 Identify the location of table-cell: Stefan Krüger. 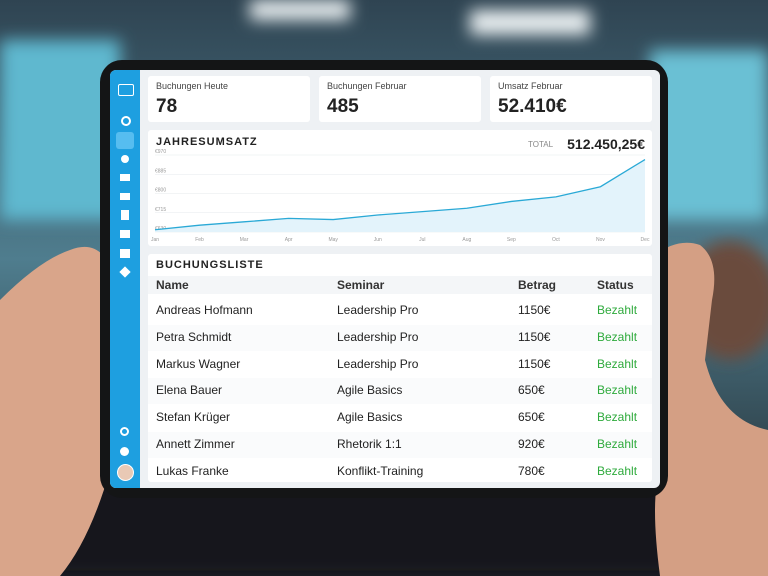
(193, 417).